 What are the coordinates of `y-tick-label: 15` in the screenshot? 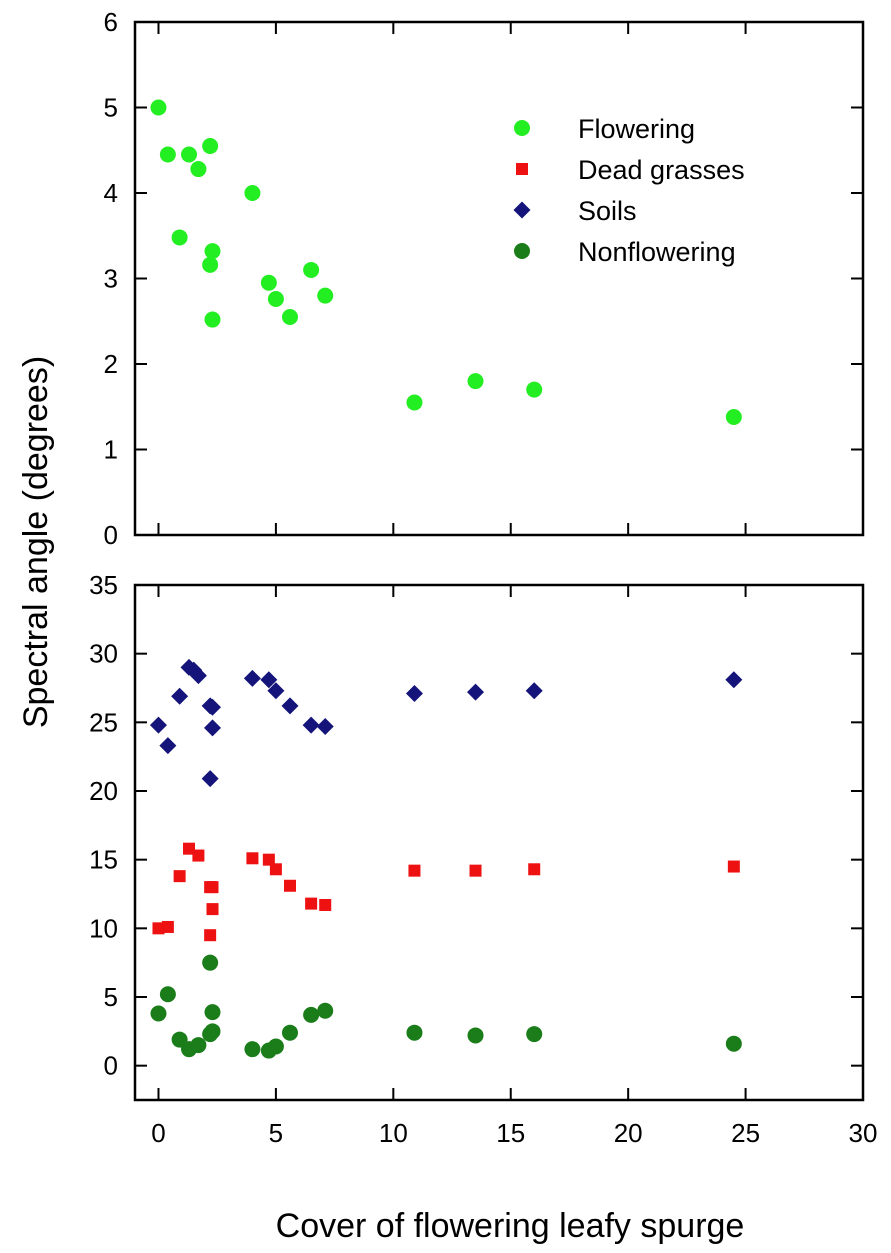 It's located at (103, 860).